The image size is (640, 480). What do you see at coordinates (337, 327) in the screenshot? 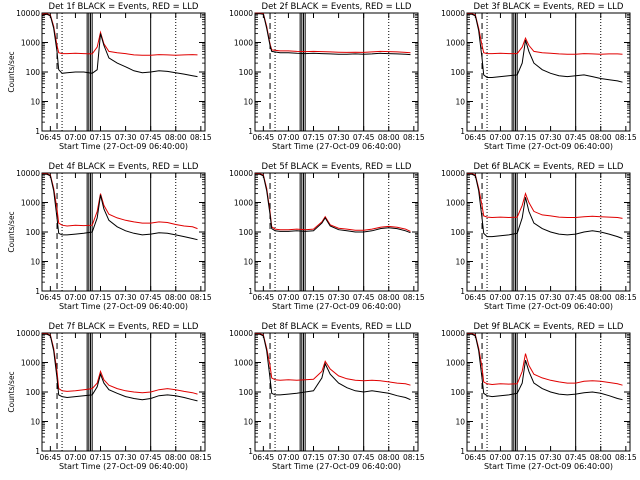
I see `panel-title: Det 8f BLACK = Events, RED = LLD` at bounding box center [337, 327].